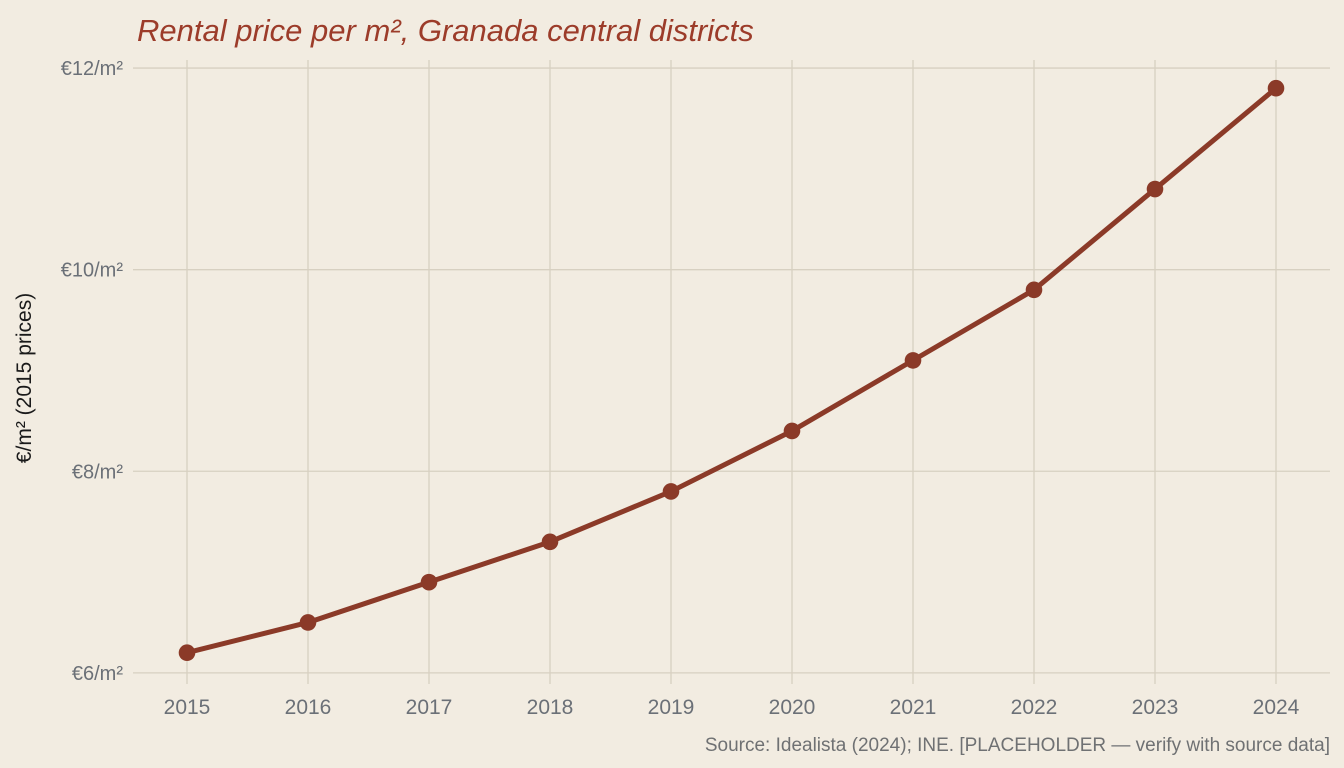  What do you see at coordinates (550, 542) in the screenshot?
I see `data-point-2018` at bounding box center [550, 542].